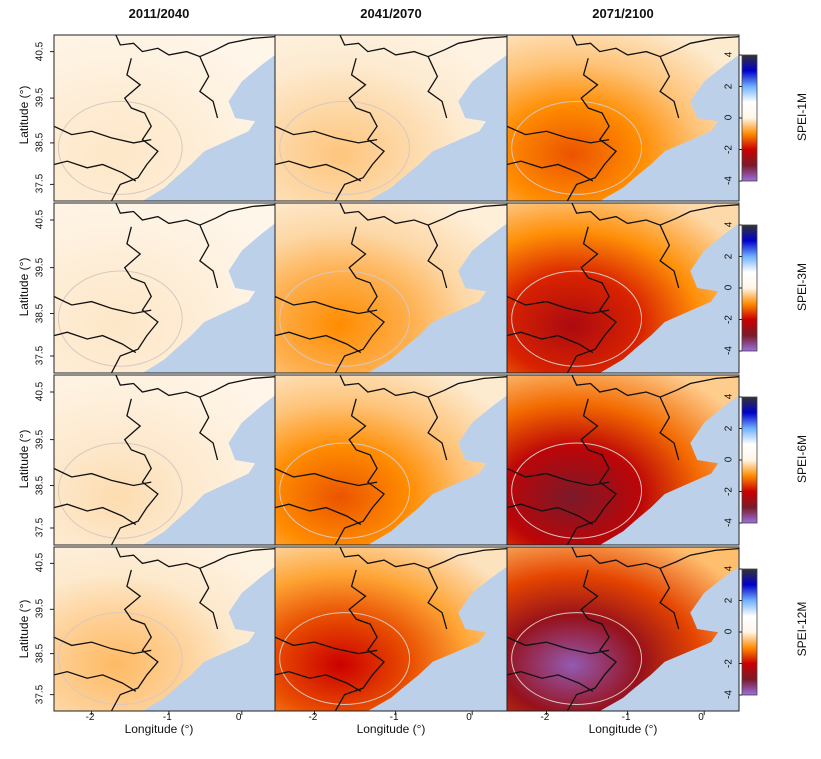 This screenshot has width=821, height=759. What do you see at coordinates (623, 460) in the screenshot?
I see `map-panel-r3-c3` at bounding box center [623, 460].